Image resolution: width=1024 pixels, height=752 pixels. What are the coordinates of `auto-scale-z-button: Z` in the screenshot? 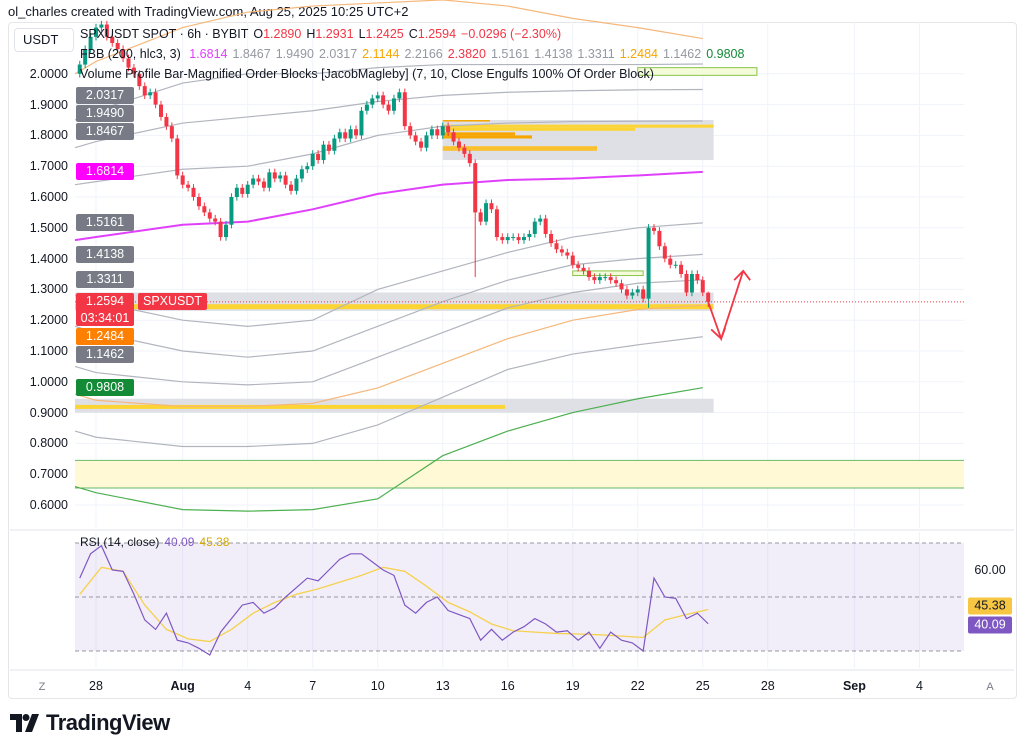 It's located at (42, 687).